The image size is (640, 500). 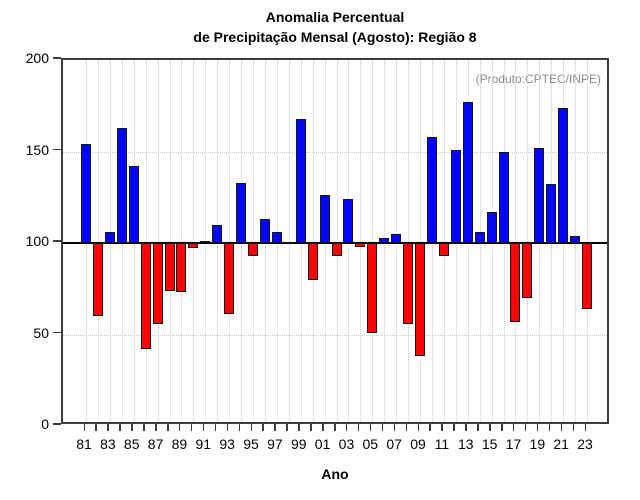 What do you see at coordinates (45, 424) in the screenshot?
I see `y-tick-label-0: 0` at bounding box center [45, 424].